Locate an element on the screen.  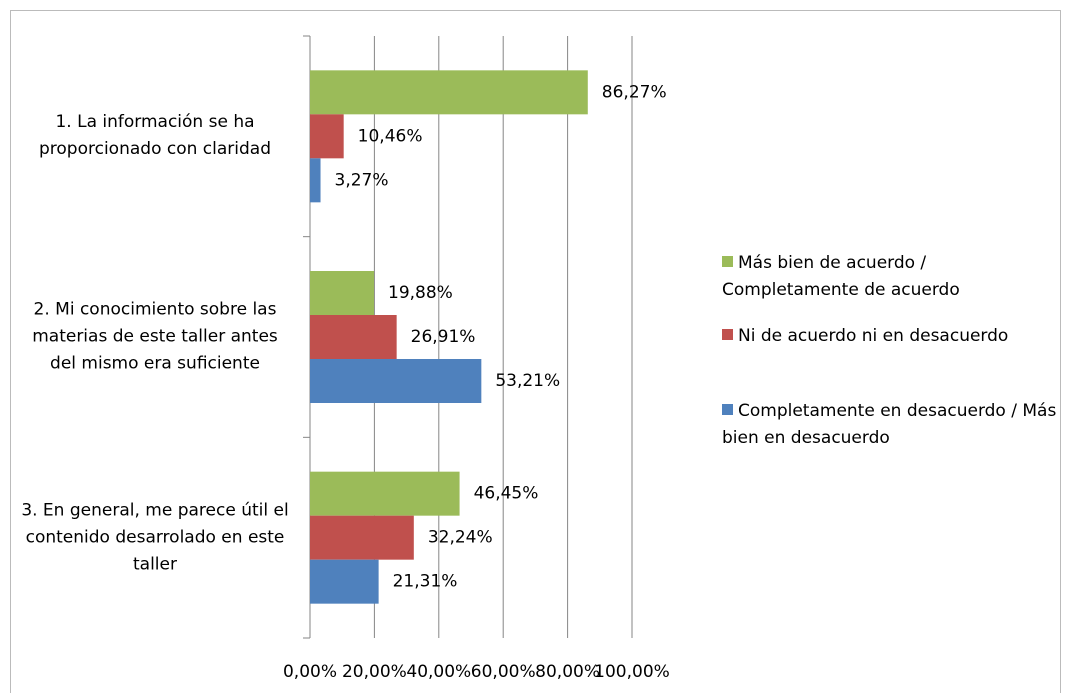
value-label: 10,46% is located at coordinates (390, 136).